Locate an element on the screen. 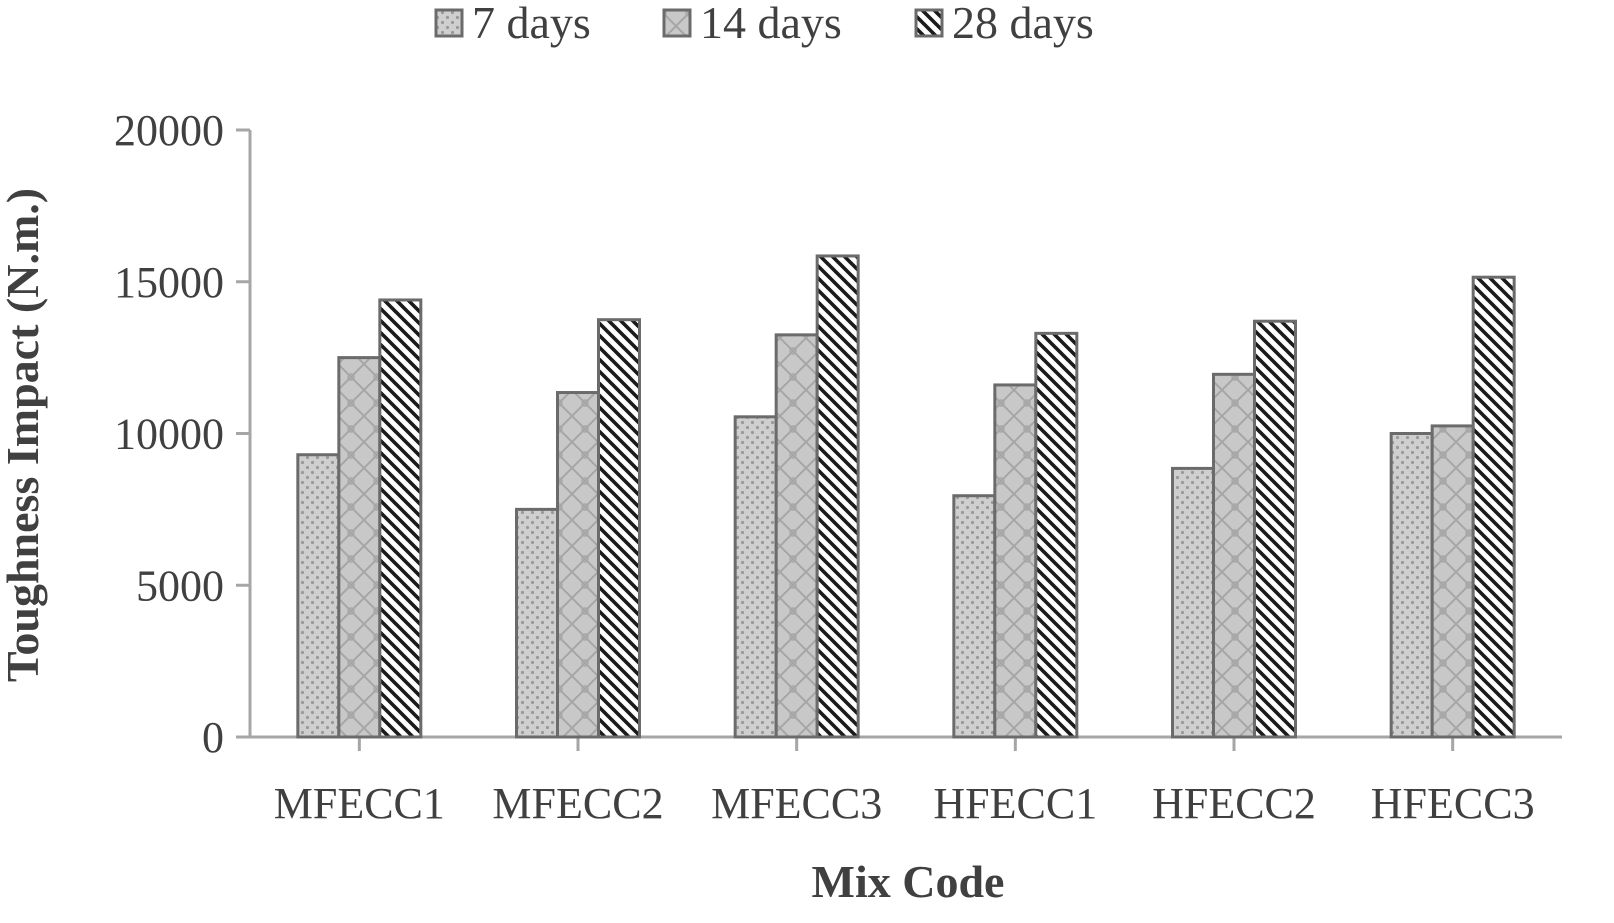  bar-mfecc3-7-days is located at coordinates (755, 577).